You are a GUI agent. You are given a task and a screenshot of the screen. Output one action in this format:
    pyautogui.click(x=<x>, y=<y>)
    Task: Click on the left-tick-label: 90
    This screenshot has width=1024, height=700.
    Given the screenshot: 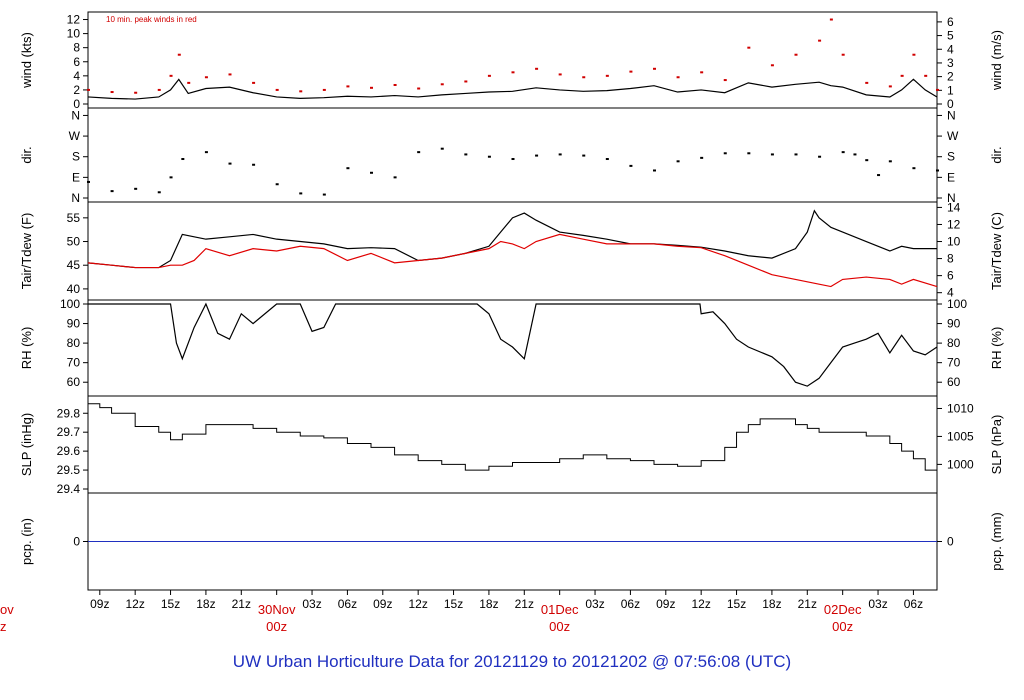 What is the action you would take?
    pyautogui.click(x=74, y=324)
    